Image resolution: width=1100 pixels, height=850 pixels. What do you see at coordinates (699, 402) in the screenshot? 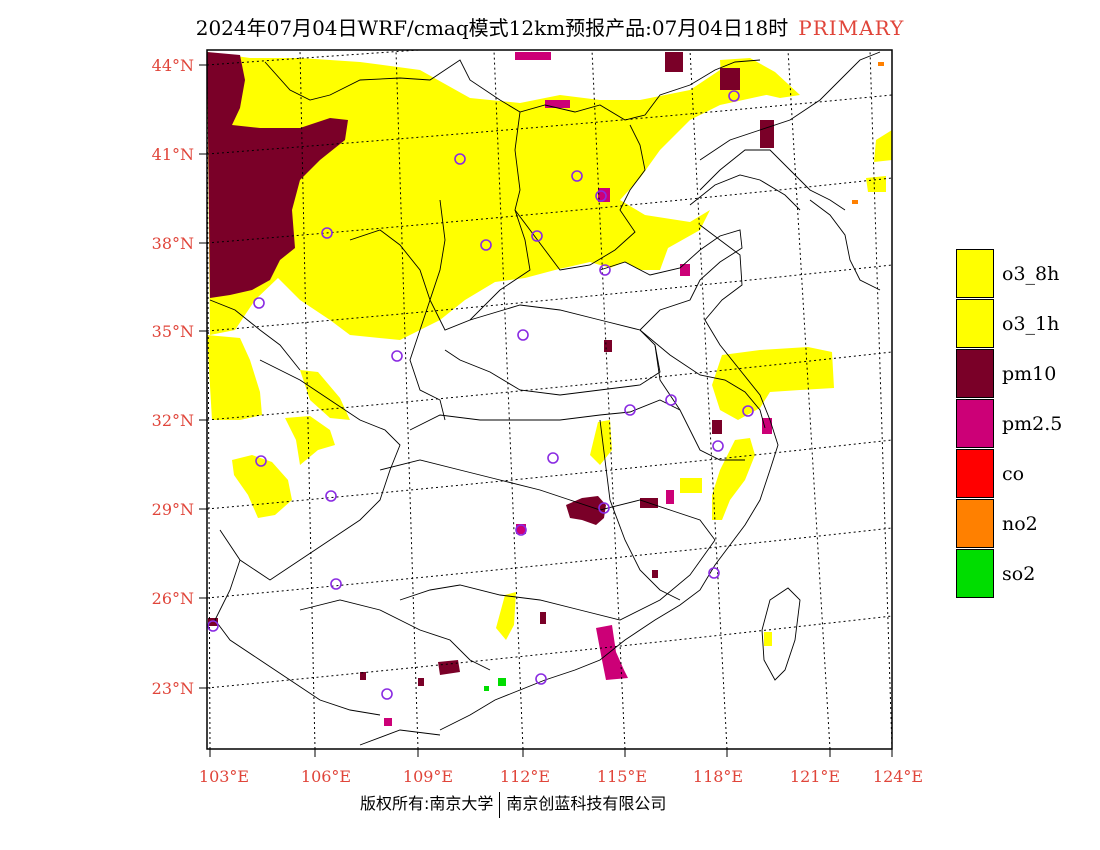
I see `boundary-anhui` at bounding box center [699, 402].